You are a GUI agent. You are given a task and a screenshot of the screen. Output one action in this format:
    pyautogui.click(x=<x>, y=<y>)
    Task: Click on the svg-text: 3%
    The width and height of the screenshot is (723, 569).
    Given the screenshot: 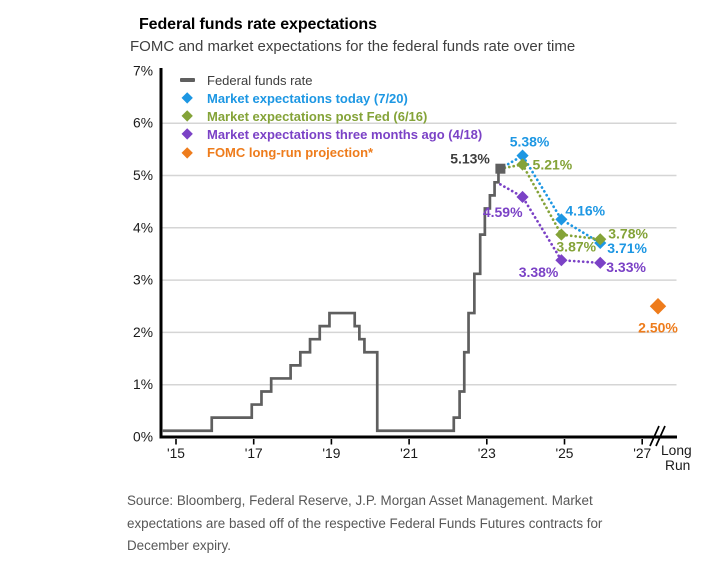 What is the action you would take?
    pyautogui.click(x=143, y=280)
    